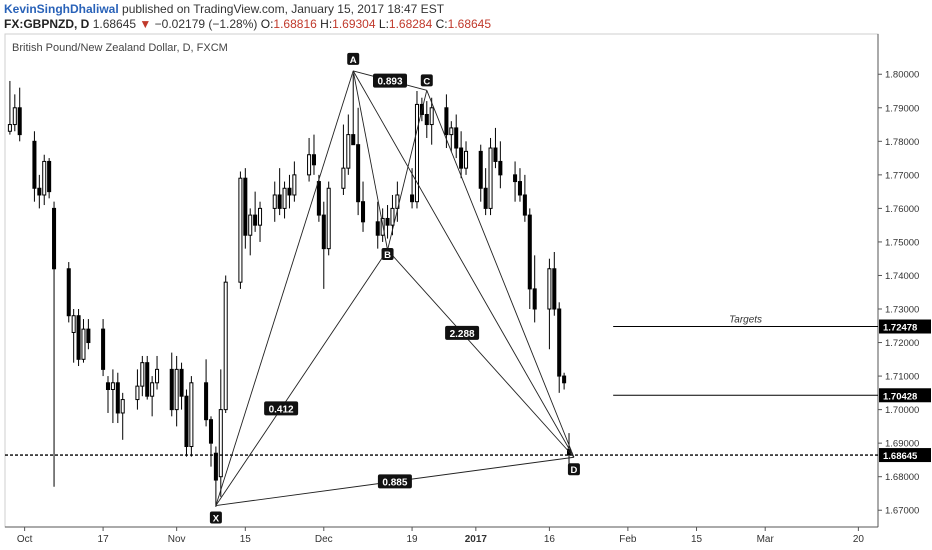 This screenshot has height=550, width=932. What do you see at coordinates (902, 108) in the screenshot?
I see `y-tick-label: 1.79000` at bounding box center [902, 108].